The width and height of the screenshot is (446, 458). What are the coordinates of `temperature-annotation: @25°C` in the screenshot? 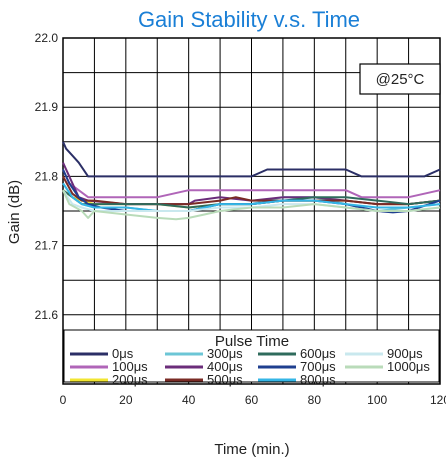 It's located at (400, 79).